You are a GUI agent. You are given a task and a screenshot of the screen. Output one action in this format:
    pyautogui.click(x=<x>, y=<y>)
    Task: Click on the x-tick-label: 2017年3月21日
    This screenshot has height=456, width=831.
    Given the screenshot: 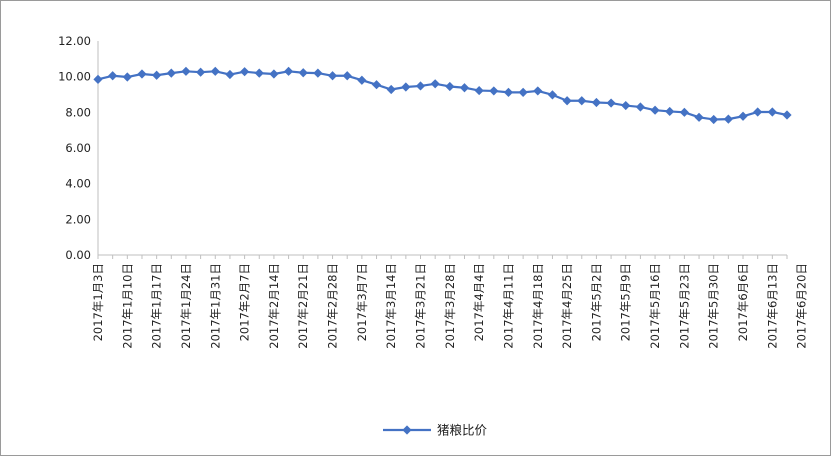 What is the action you would take?
    pyautogui.click(x=421, y=306)
    